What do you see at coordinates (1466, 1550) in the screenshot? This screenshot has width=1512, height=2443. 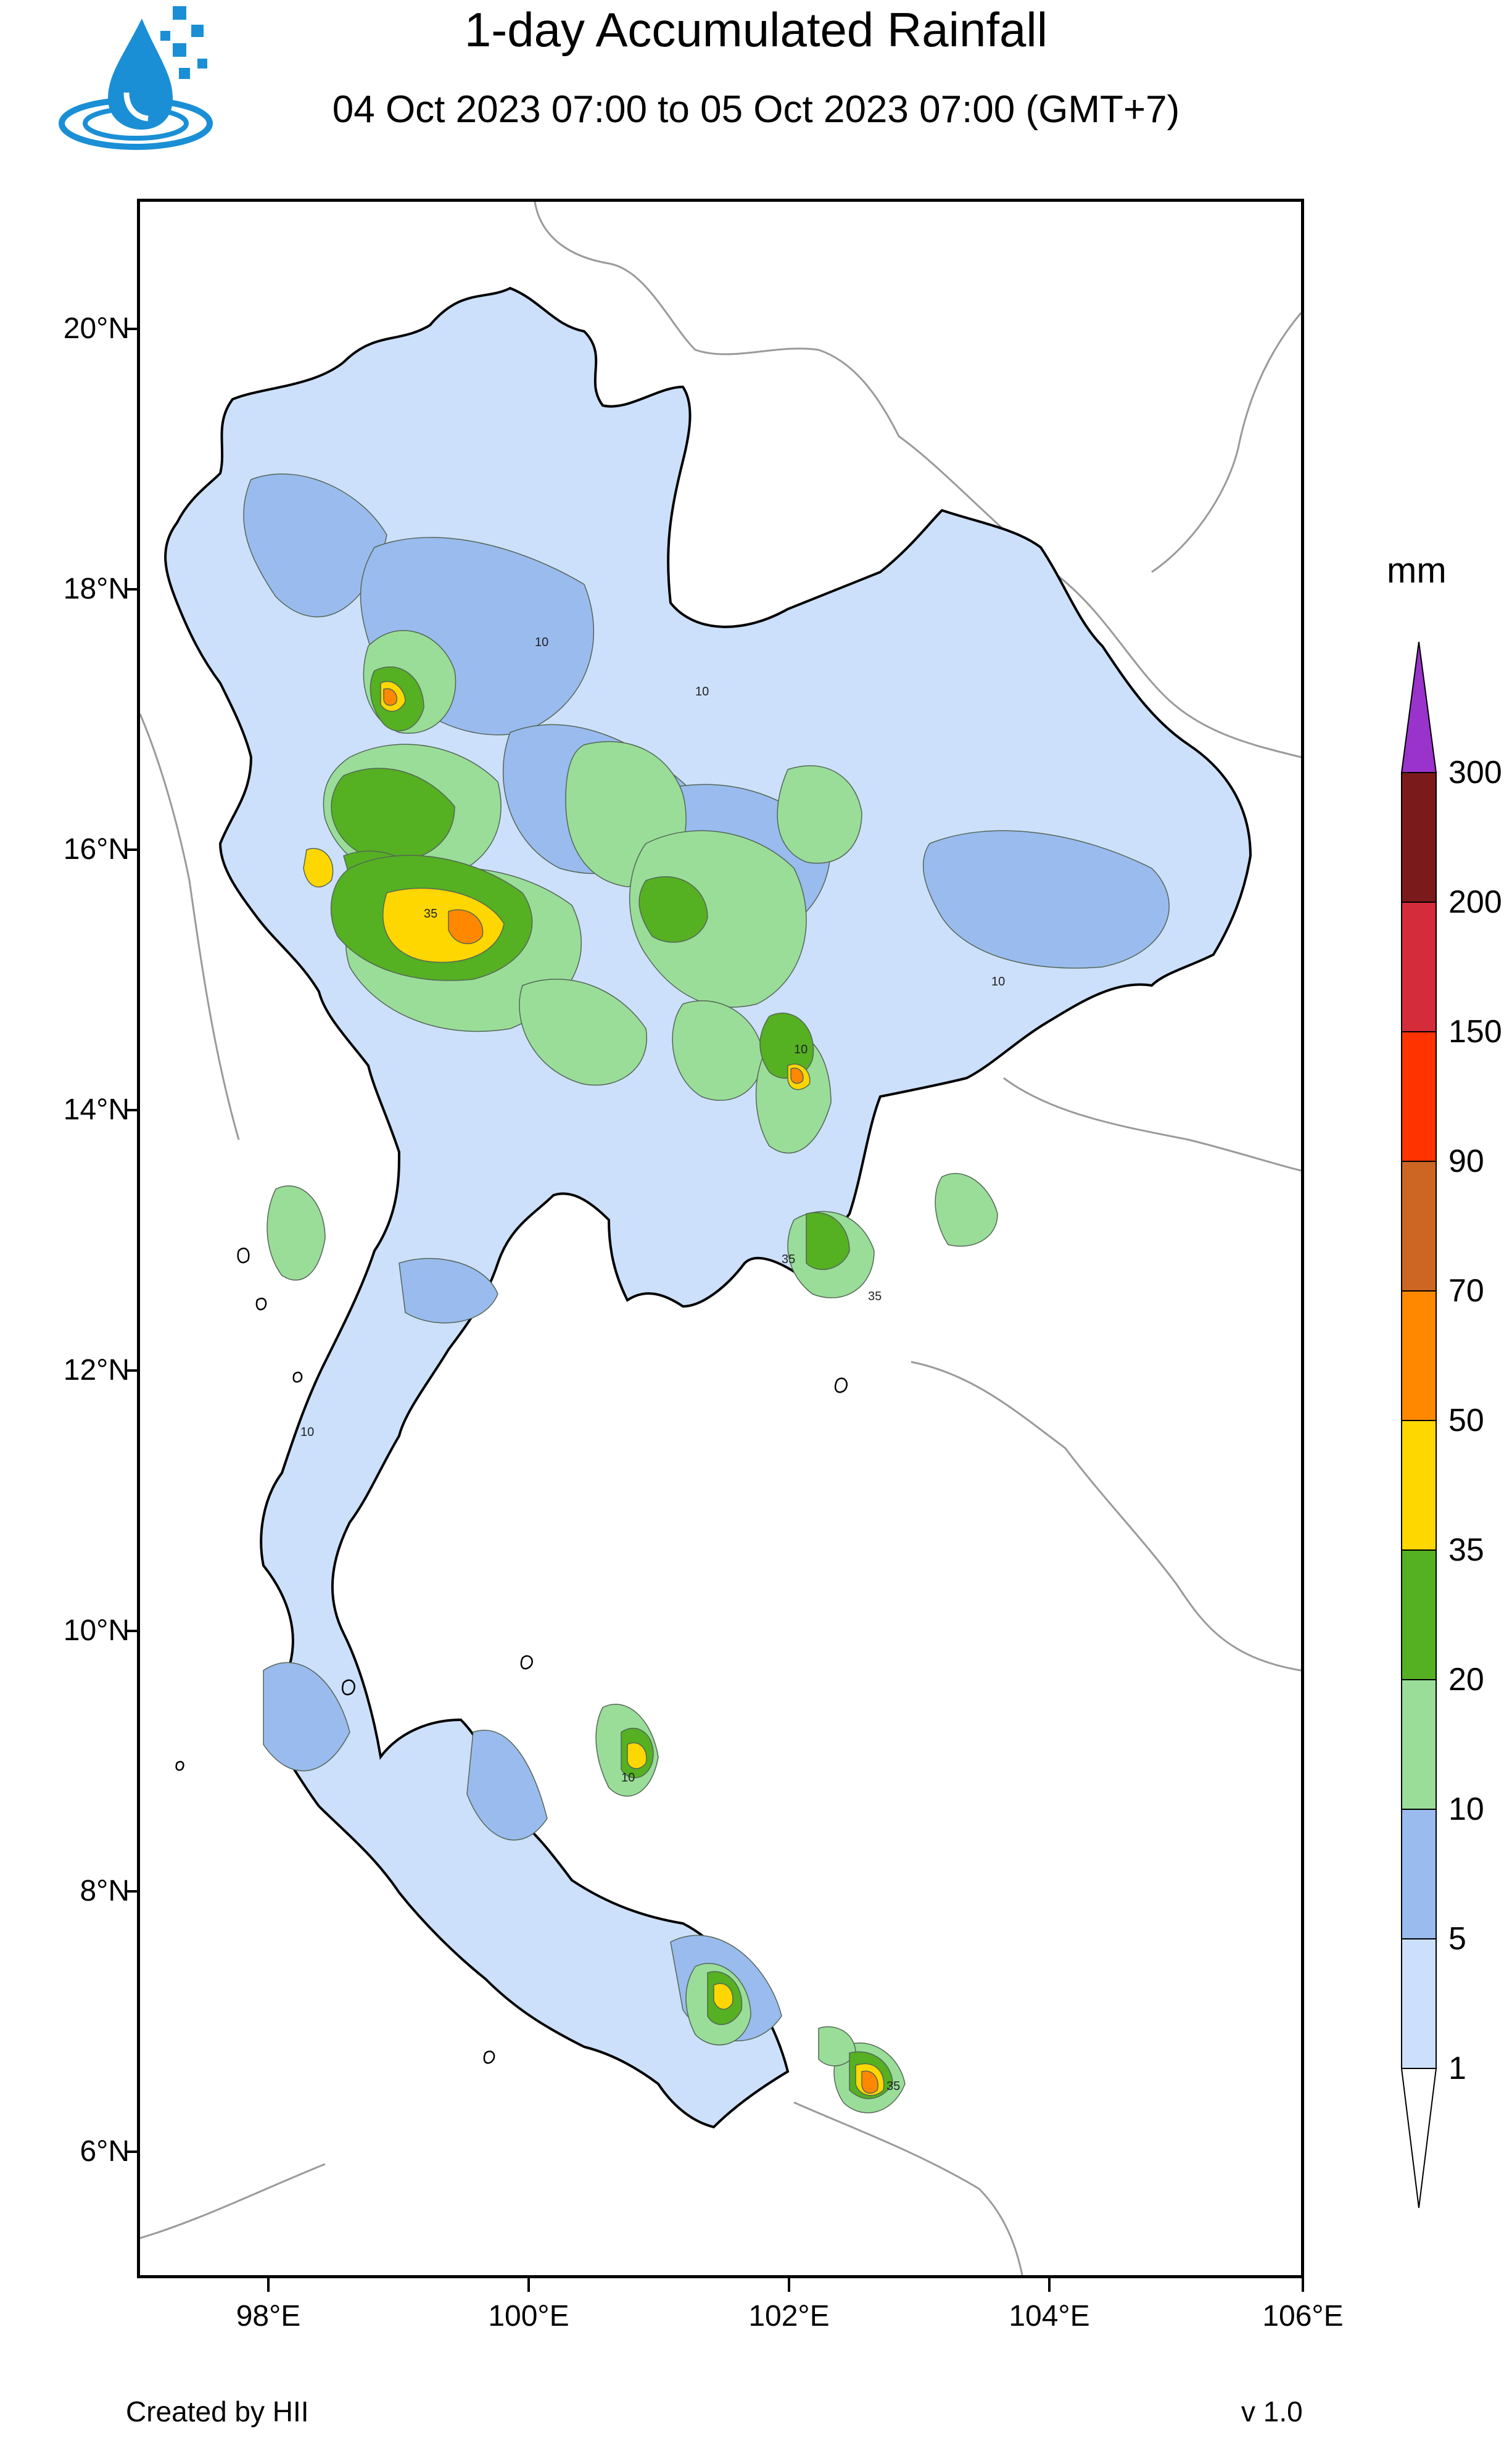 I see `legend-level: 35` at bounding box center [1466, 1550].